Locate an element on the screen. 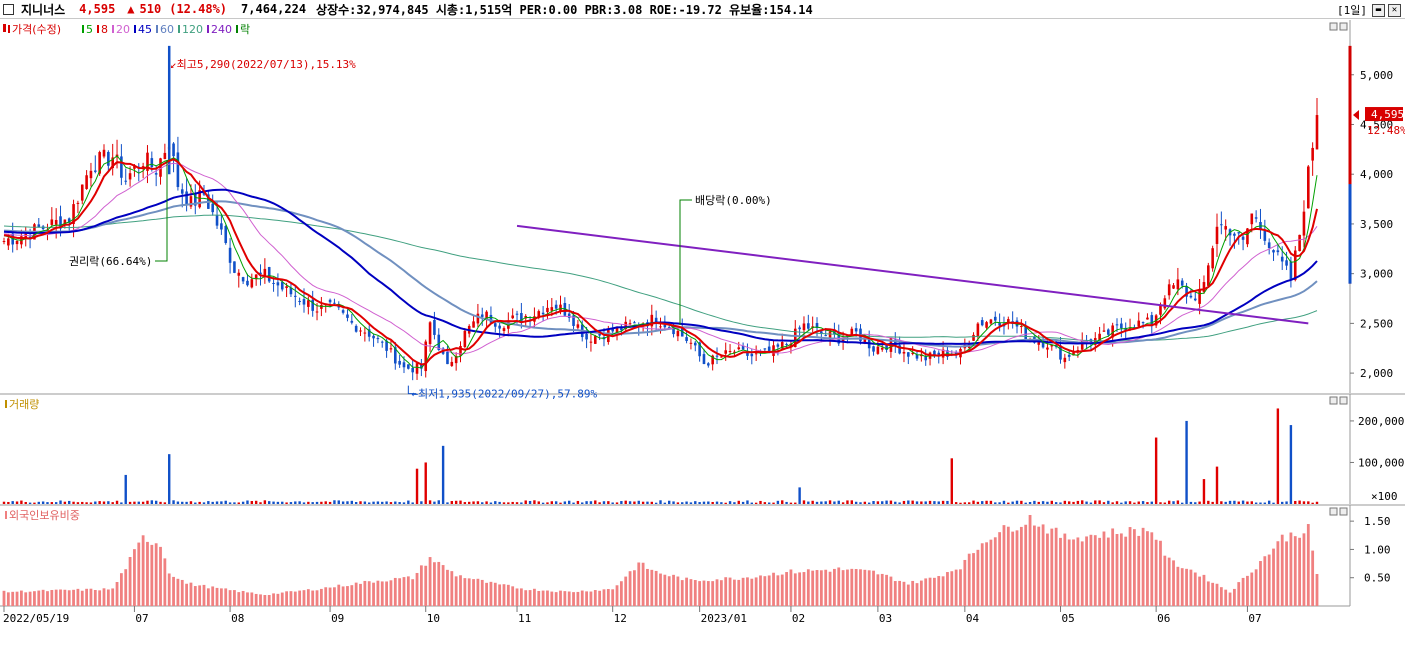 This screenshot has width=1405, height=648. minimize-button: ▬ is located at coordinates (1378, 10).